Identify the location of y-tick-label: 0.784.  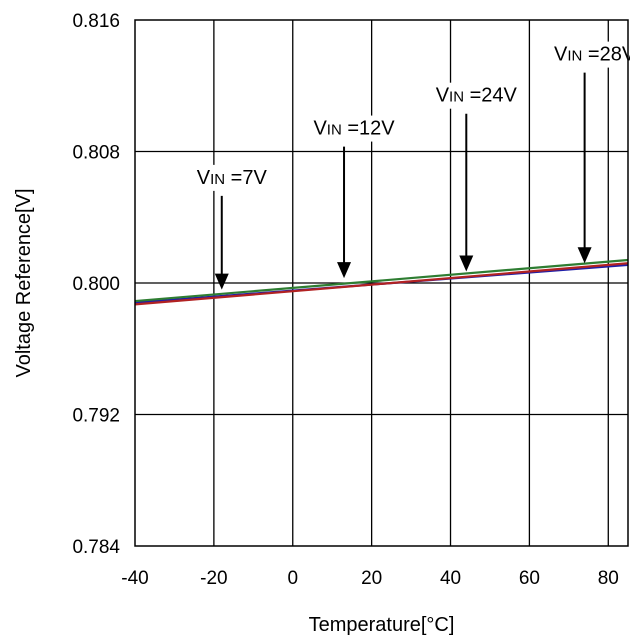
(96, 547).